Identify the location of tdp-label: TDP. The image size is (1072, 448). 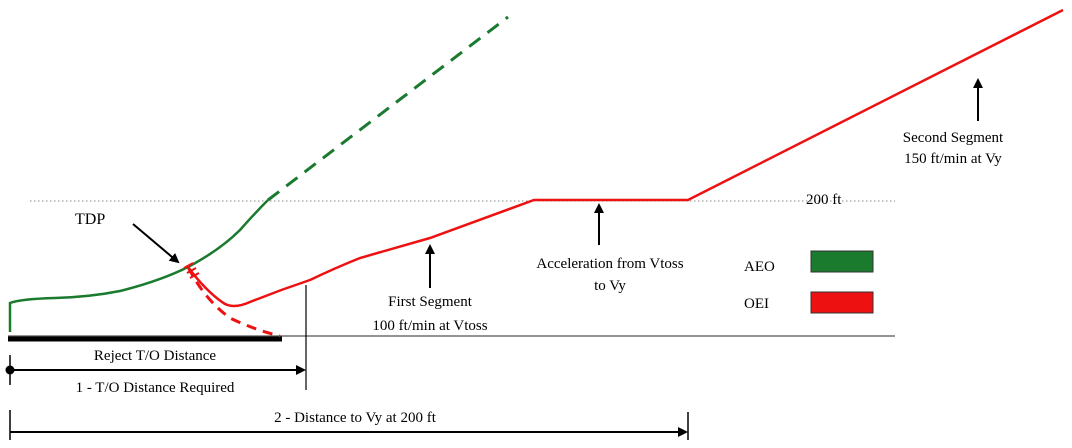
(90, 219).